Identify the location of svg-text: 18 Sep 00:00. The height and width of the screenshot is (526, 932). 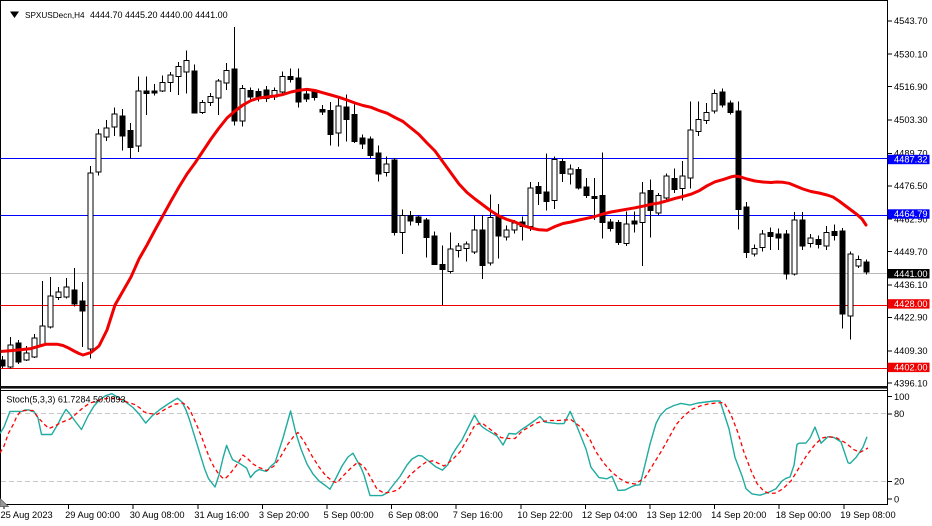
(803, 515).